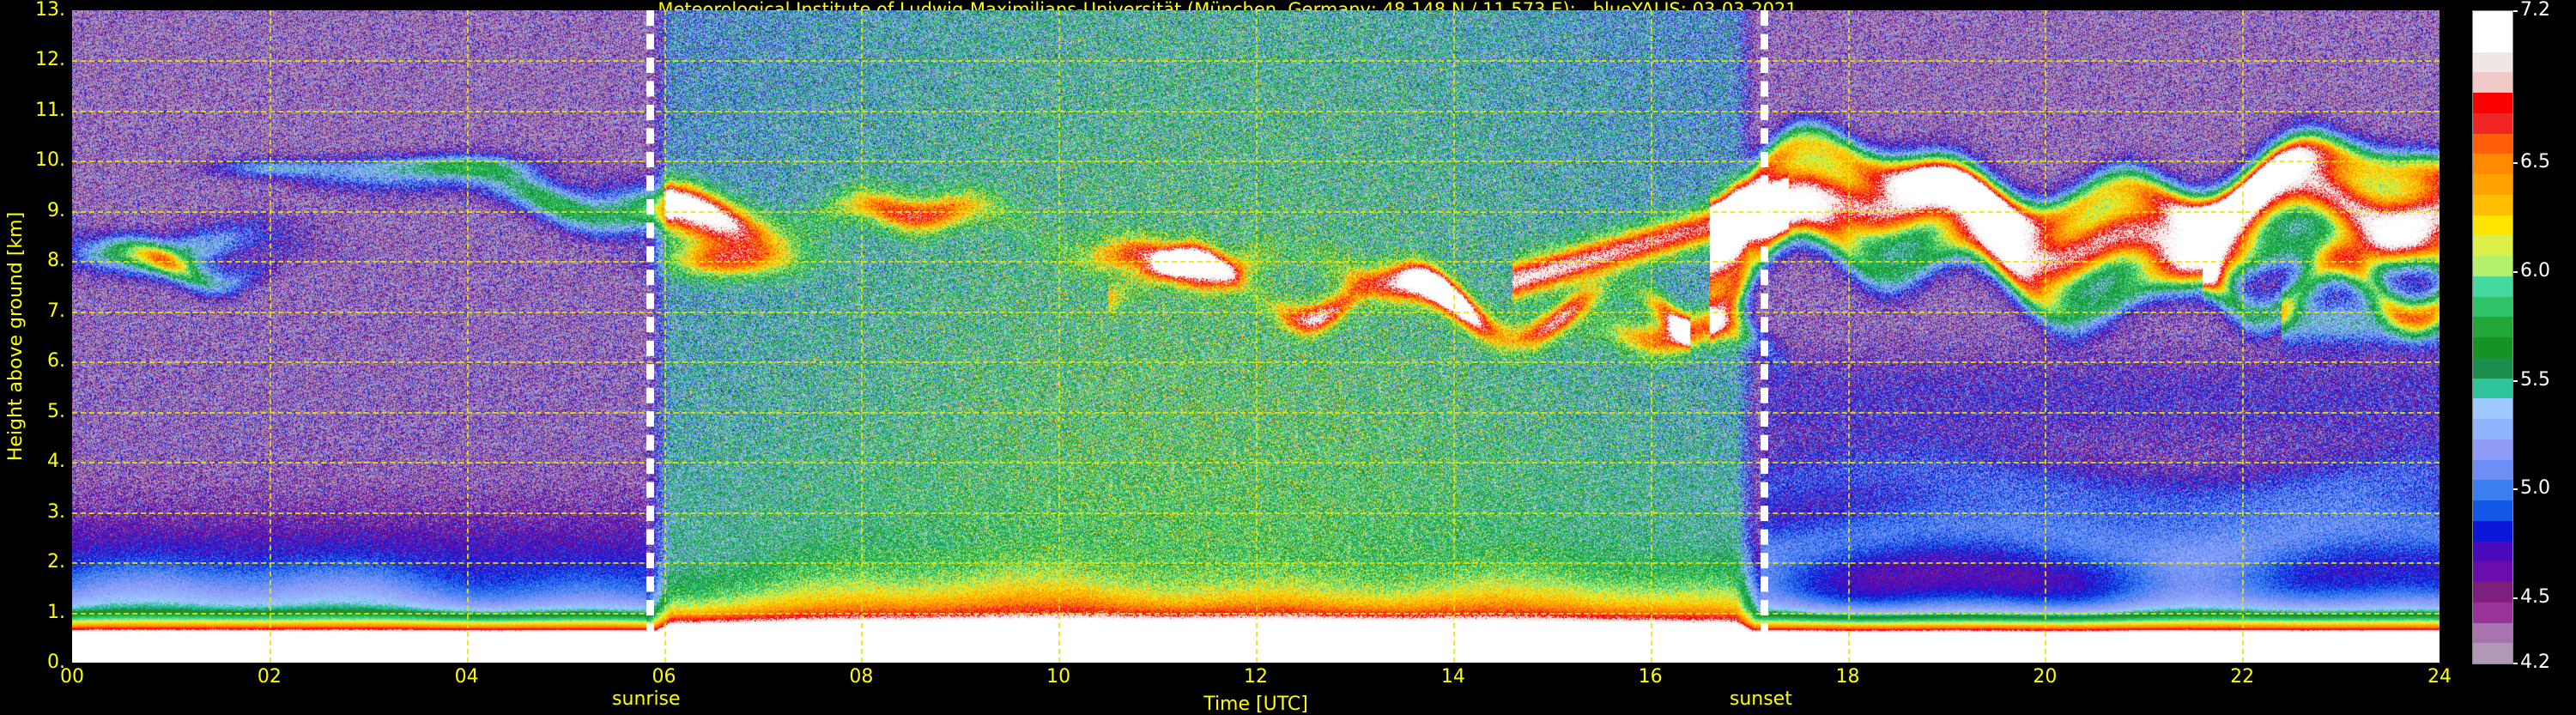  I want to click on y-tick-label: 5., so click(56, 411).